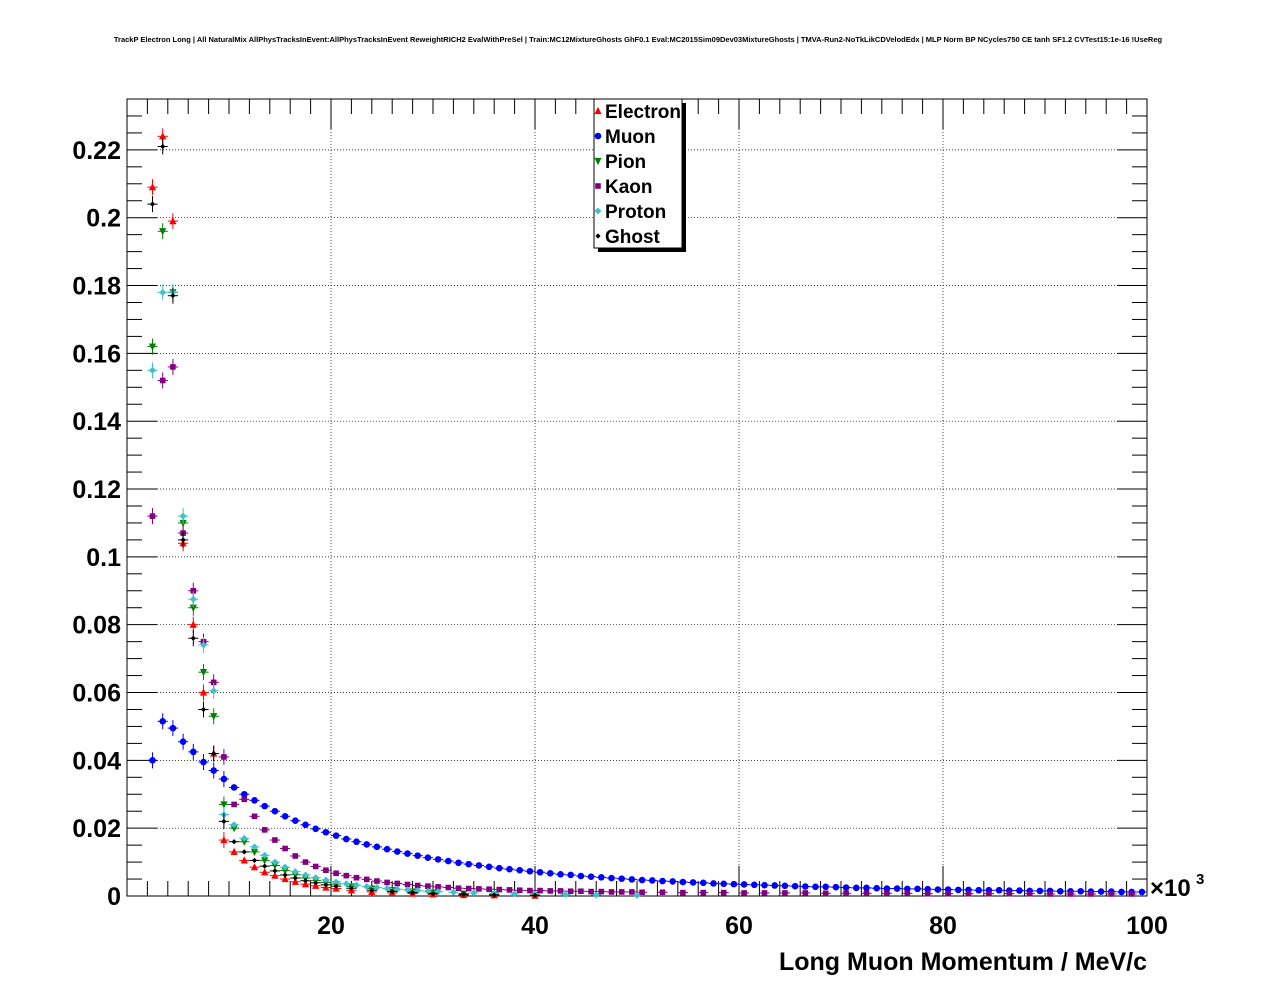  Describe the element at coordinates (635, 212) in the screenshot. I see `legend-label-proton: Proton` at that location.